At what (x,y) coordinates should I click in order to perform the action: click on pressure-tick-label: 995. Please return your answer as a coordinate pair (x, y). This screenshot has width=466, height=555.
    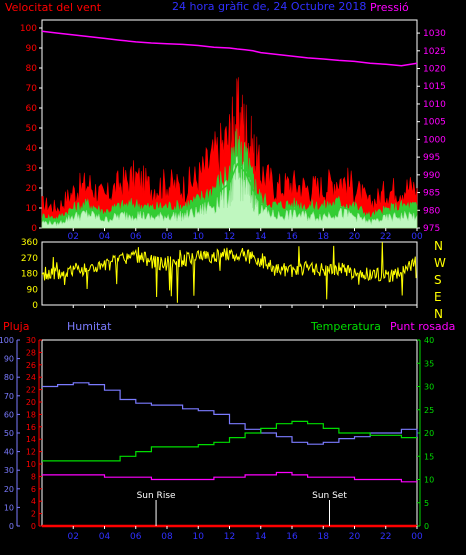
    Looking at the image, I should click on (431, 158).